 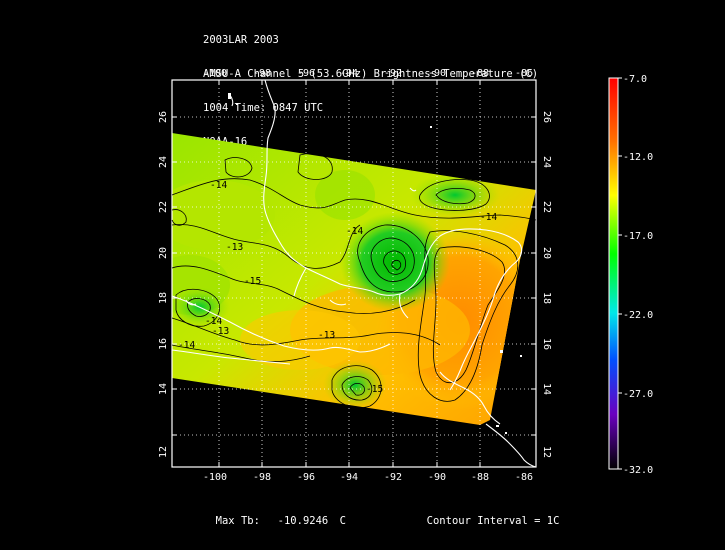 What do you see at coordinates (241, 39) in the screenshot?
I see `title-line-1: 2003LAR 2003` at bounding box center [241, 39].